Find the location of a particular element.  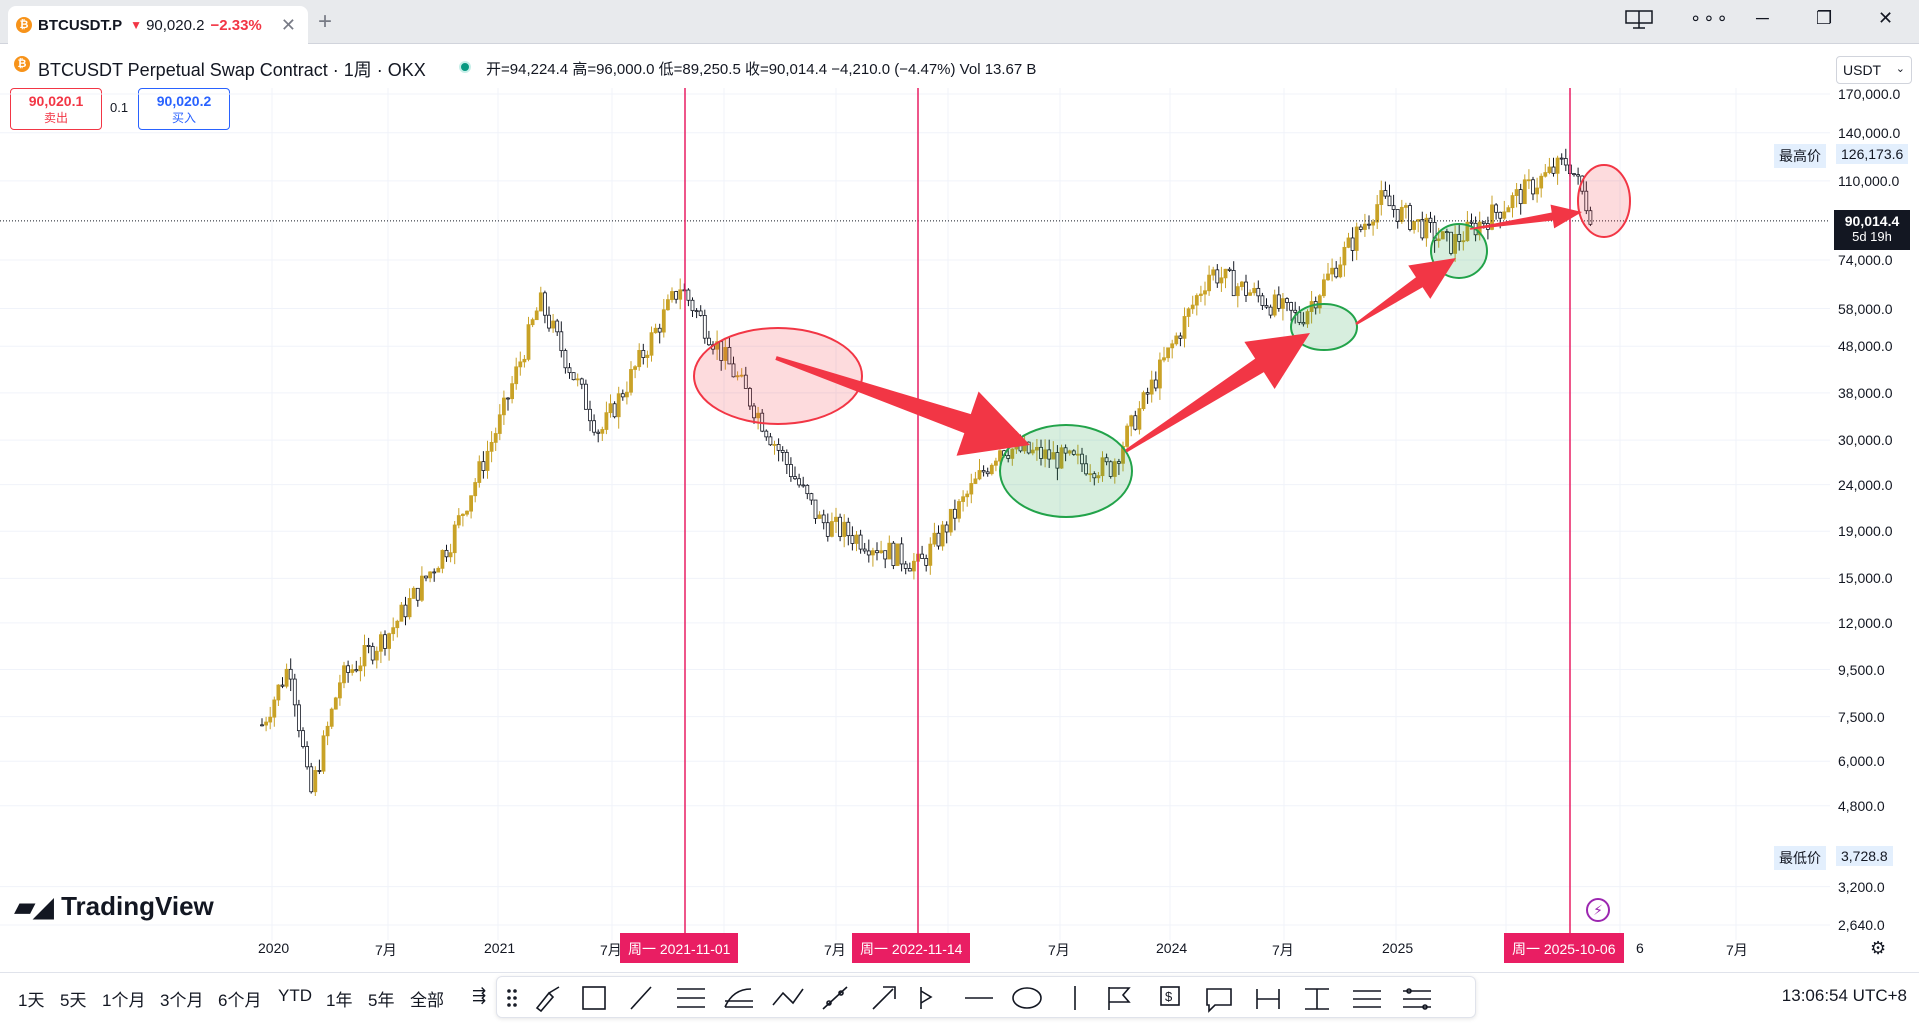

ellipse-icon is located at coordinates (1027, 998).